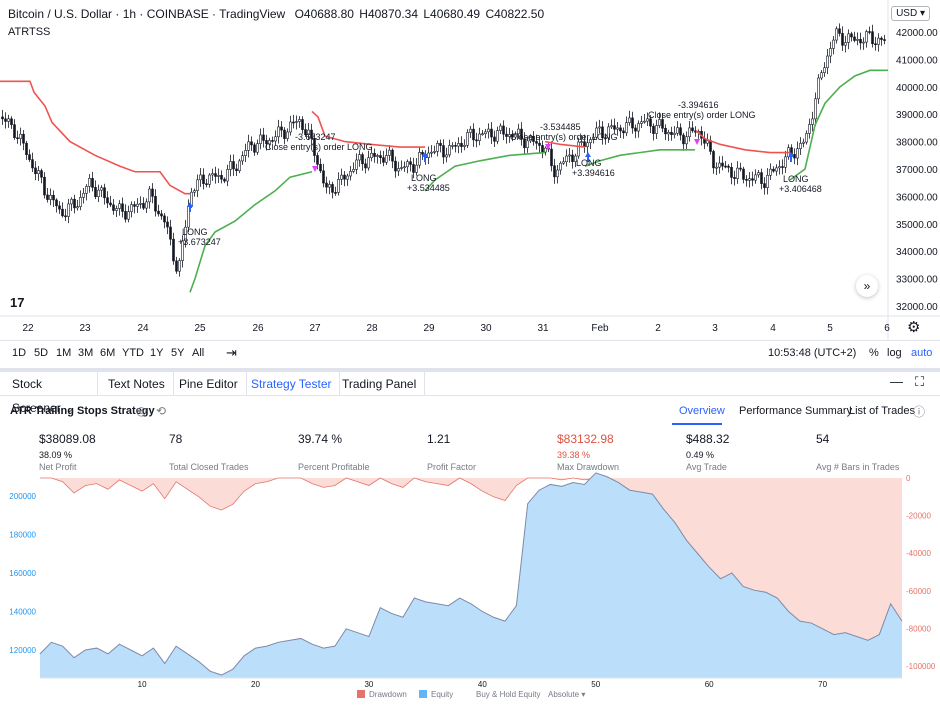  What do you see at coordinates (919, 412) in the screenshot?
I see `help-icon: ⓘ` at bounding box center [919, 412].